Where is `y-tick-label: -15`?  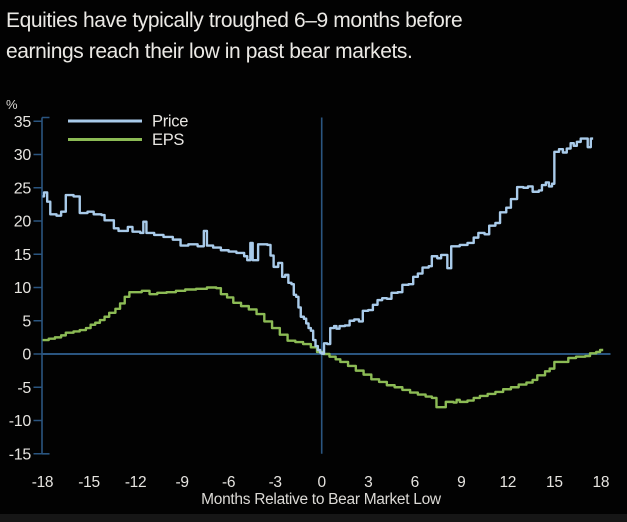 y-tick-label: -15 is located at coordinates (20, 454).